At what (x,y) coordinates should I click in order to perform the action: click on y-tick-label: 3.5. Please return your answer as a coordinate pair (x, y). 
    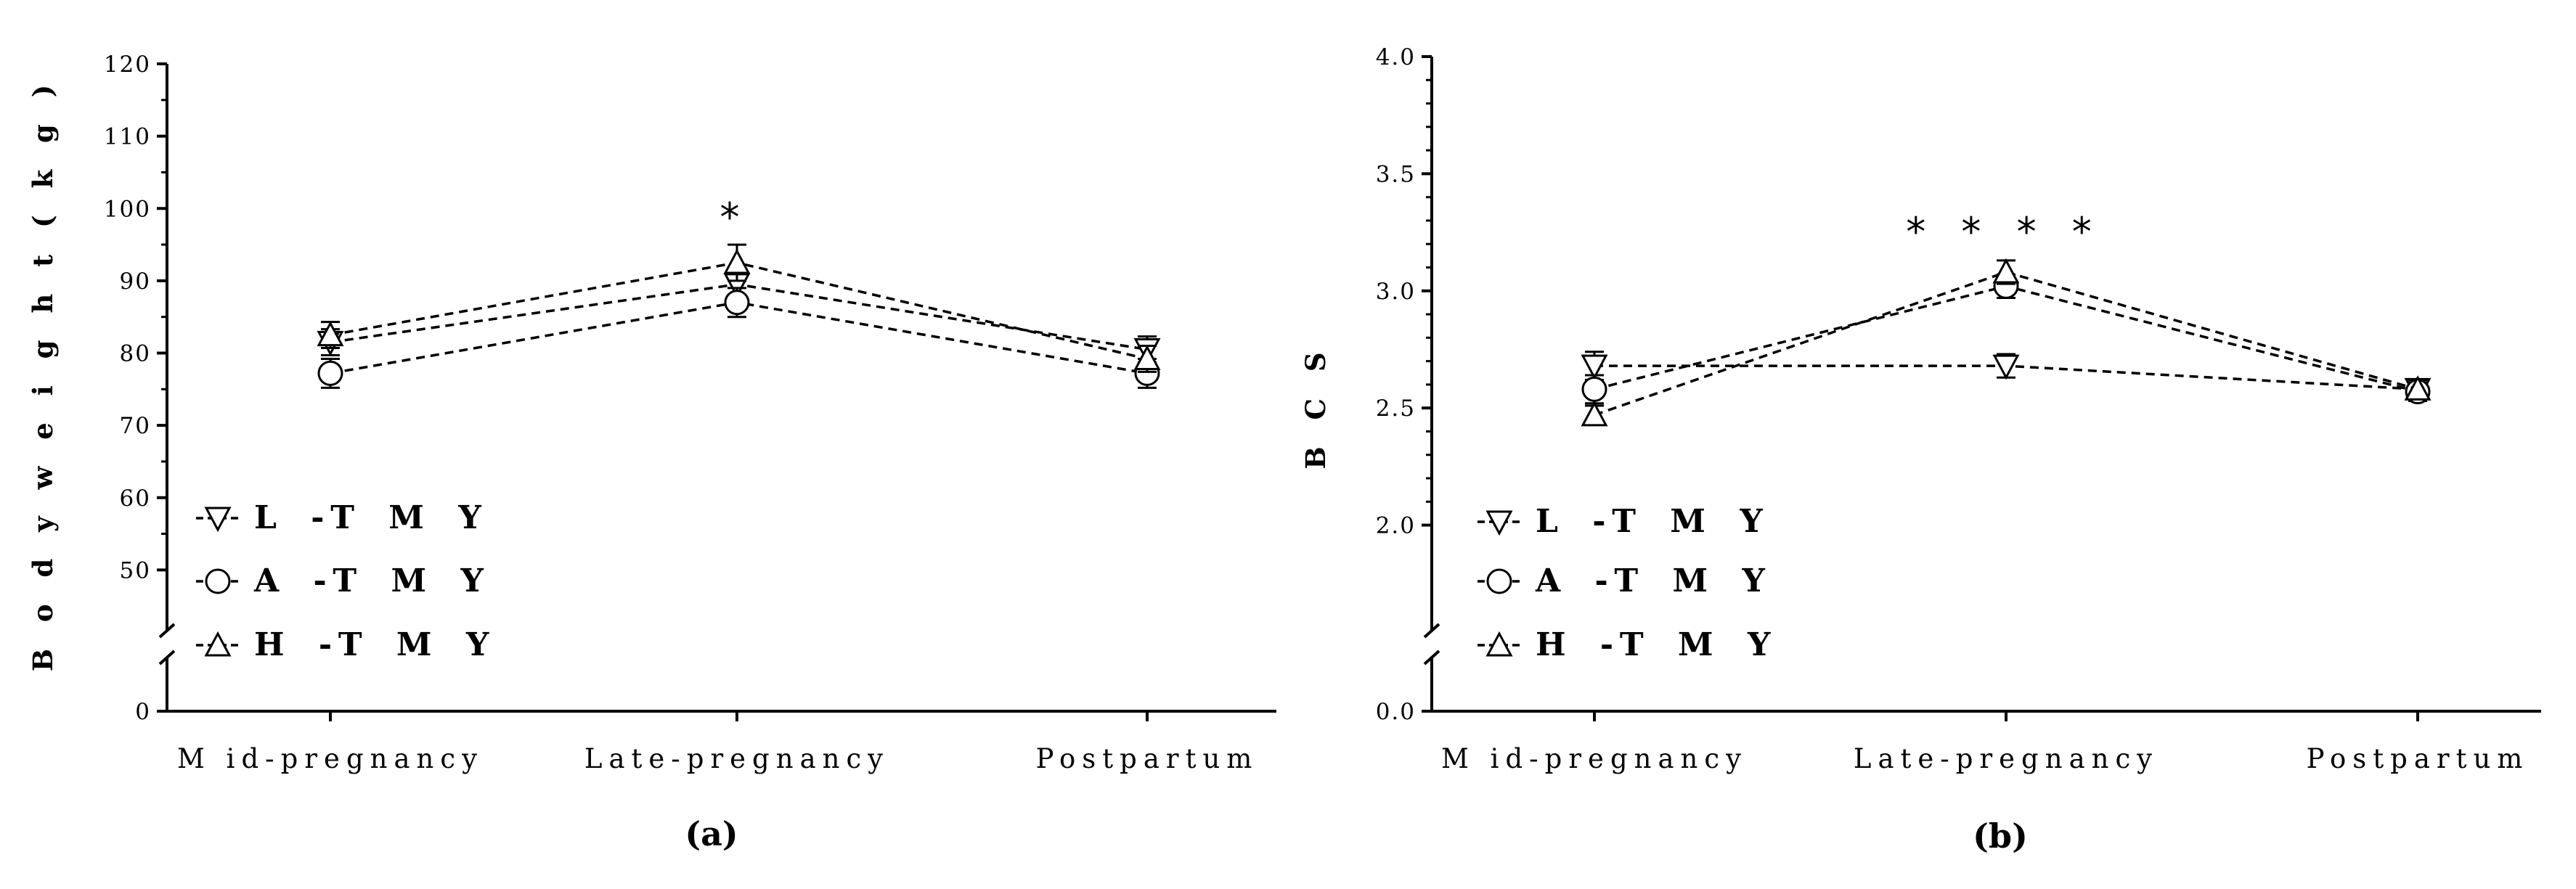
    Looking at the image, I should click on (1396, 174).